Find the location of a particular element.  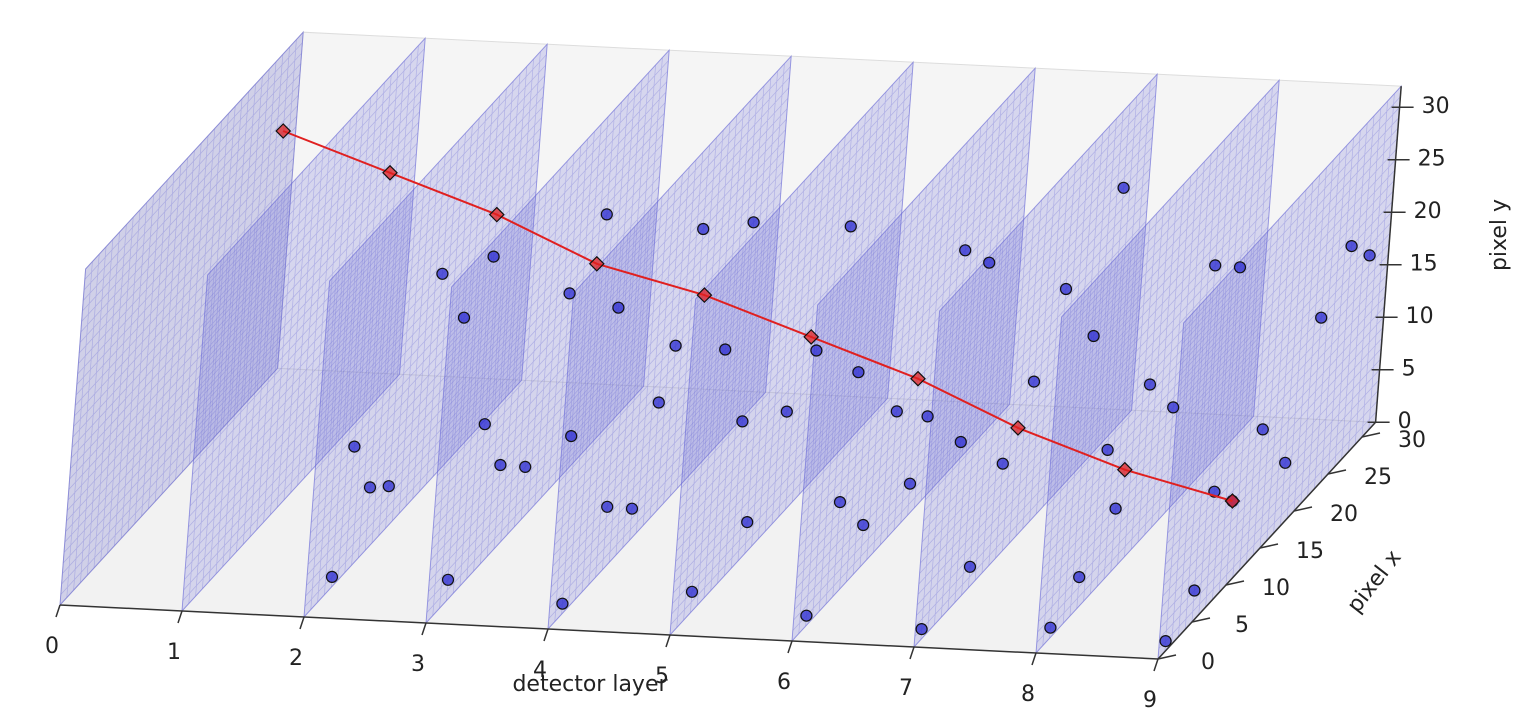

y-axis-line is located at coordinates (1267, 540).